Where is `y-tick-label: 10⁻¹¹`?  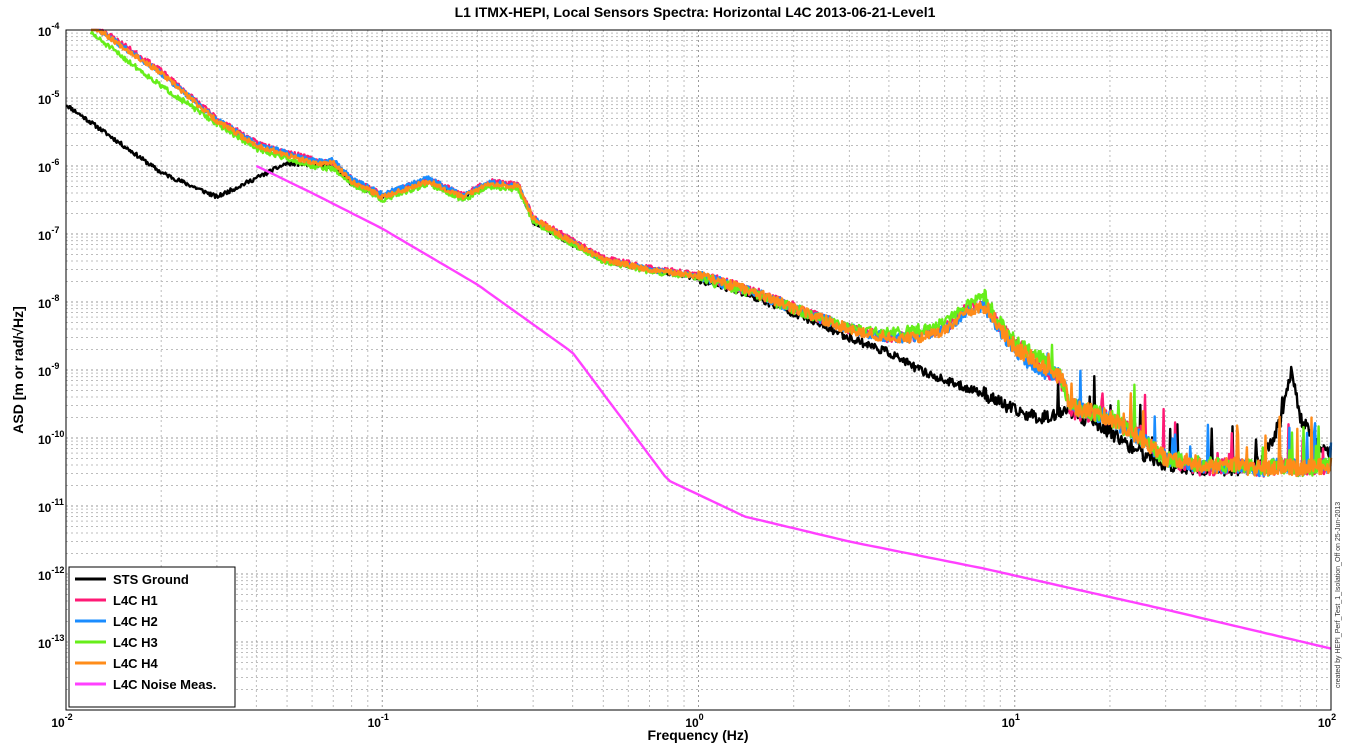
y-tick-label: 10⁻¹¹ is located at coordinates (51, 506).